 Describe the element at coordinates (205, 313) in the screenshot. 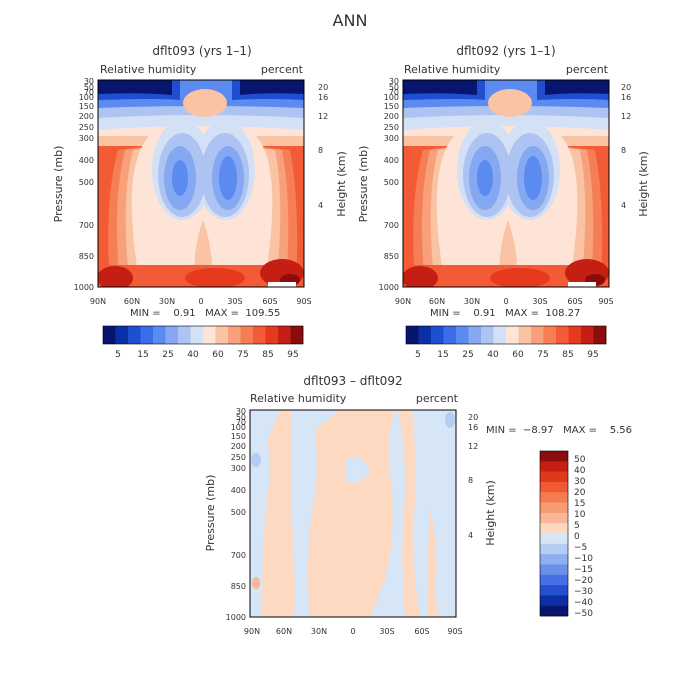

I see `min-max-readout: MIN = 0.91 MAX = 109.55` at that location.